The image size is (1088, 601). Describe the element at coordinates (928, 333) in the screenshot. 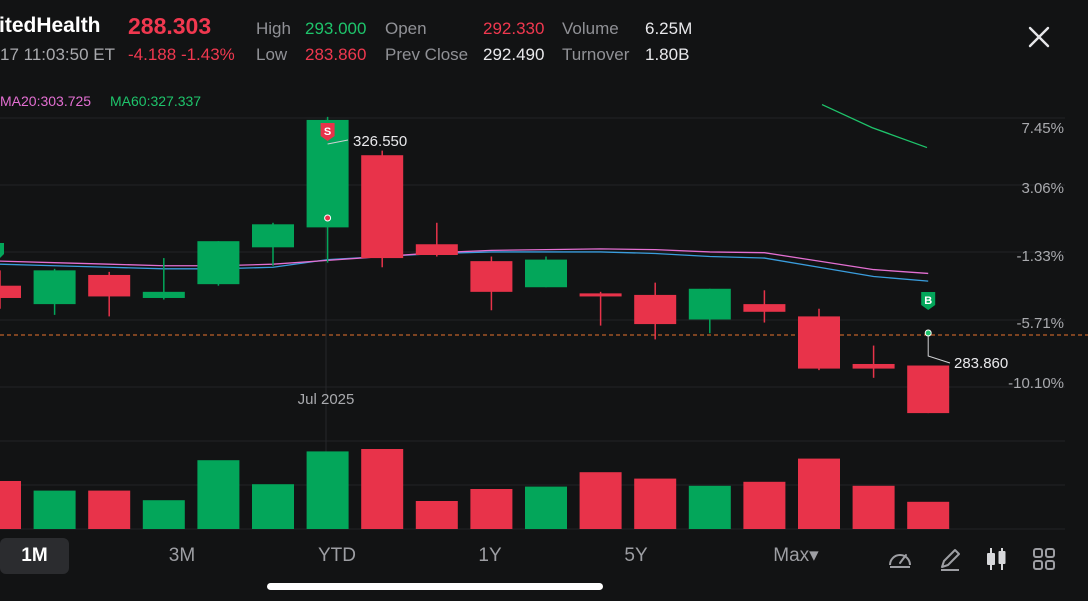

I see `buy-point` at that location.